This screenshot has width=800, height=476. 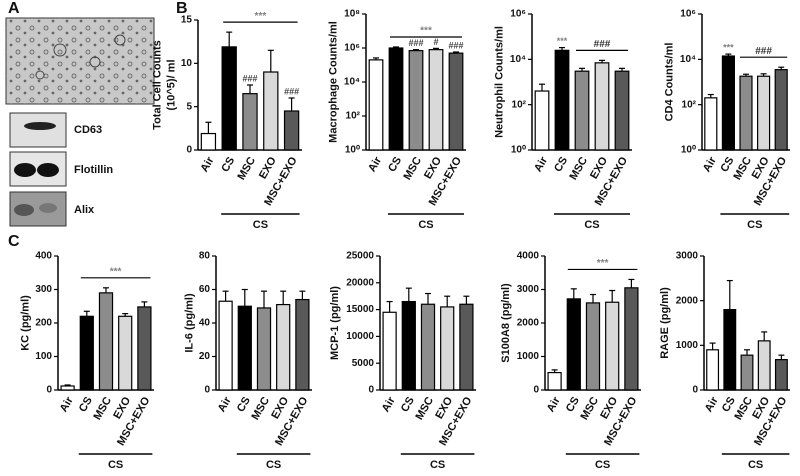 What do you see at coordinates (205, 256) in the screenshot?
I see `y-tick-label: 80` at bounding box center [205, 256].